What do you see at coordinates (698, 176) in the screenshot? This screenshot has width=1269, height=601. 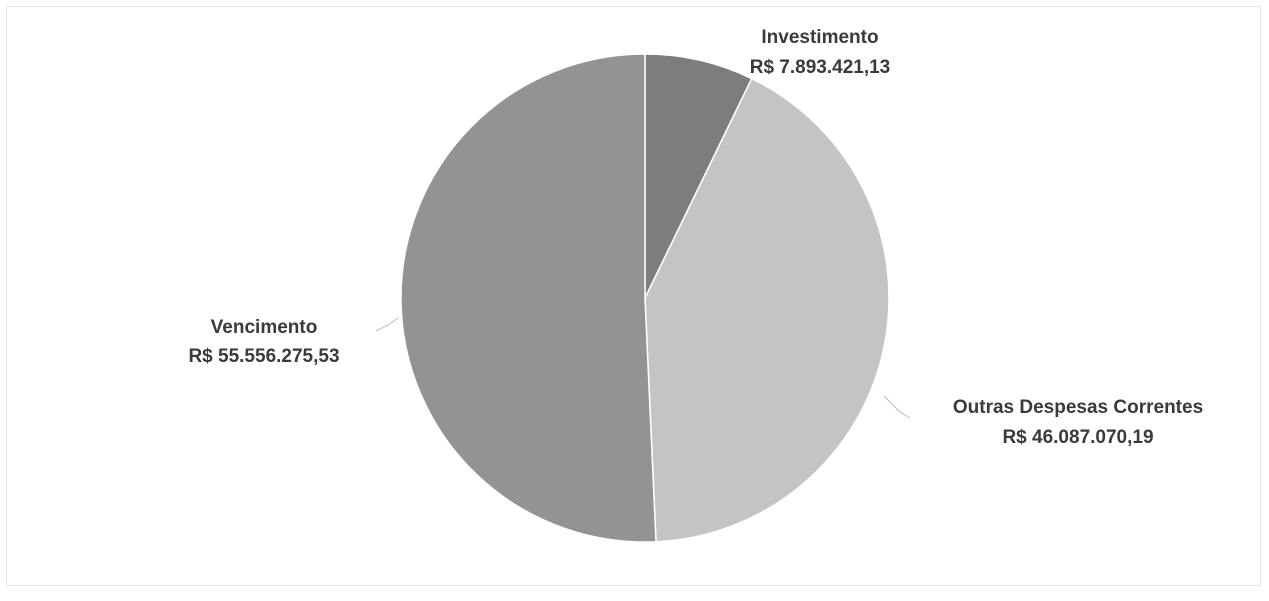 I see `pie-slice-investimento` at bounding box center [698, 176].